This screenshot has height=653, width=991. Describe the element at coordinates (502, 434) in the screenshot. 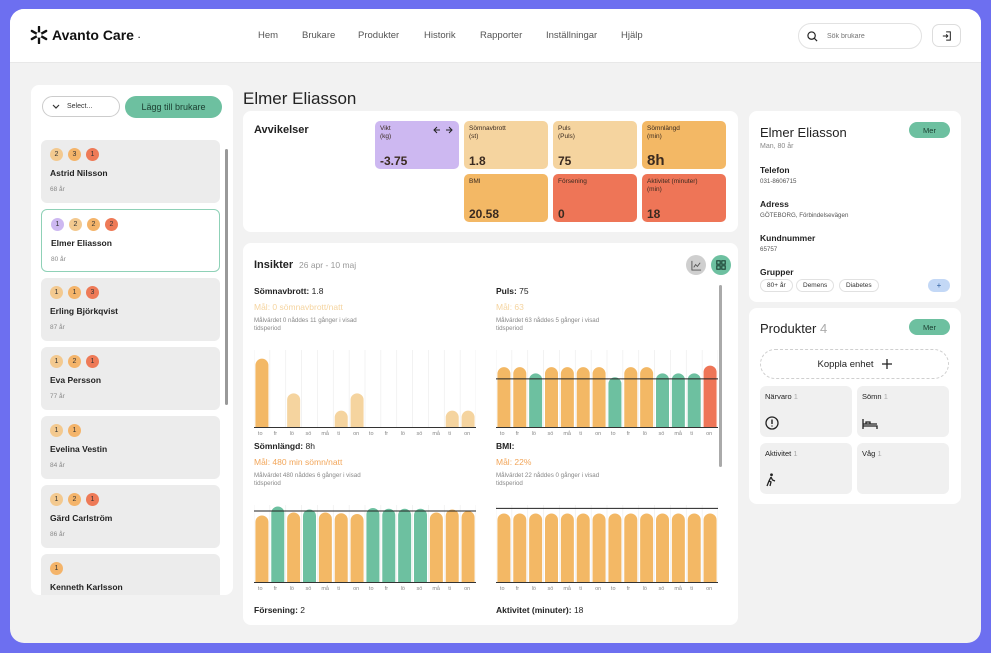

I see `x-tick-label: to` at that location.